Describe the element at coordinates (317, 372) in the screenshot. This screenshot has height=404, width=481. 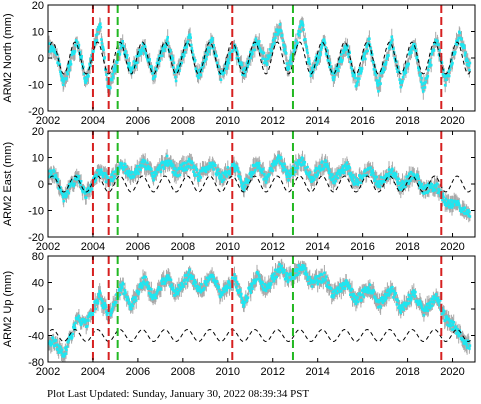
I see `x-tick-label: 2014` at that location.